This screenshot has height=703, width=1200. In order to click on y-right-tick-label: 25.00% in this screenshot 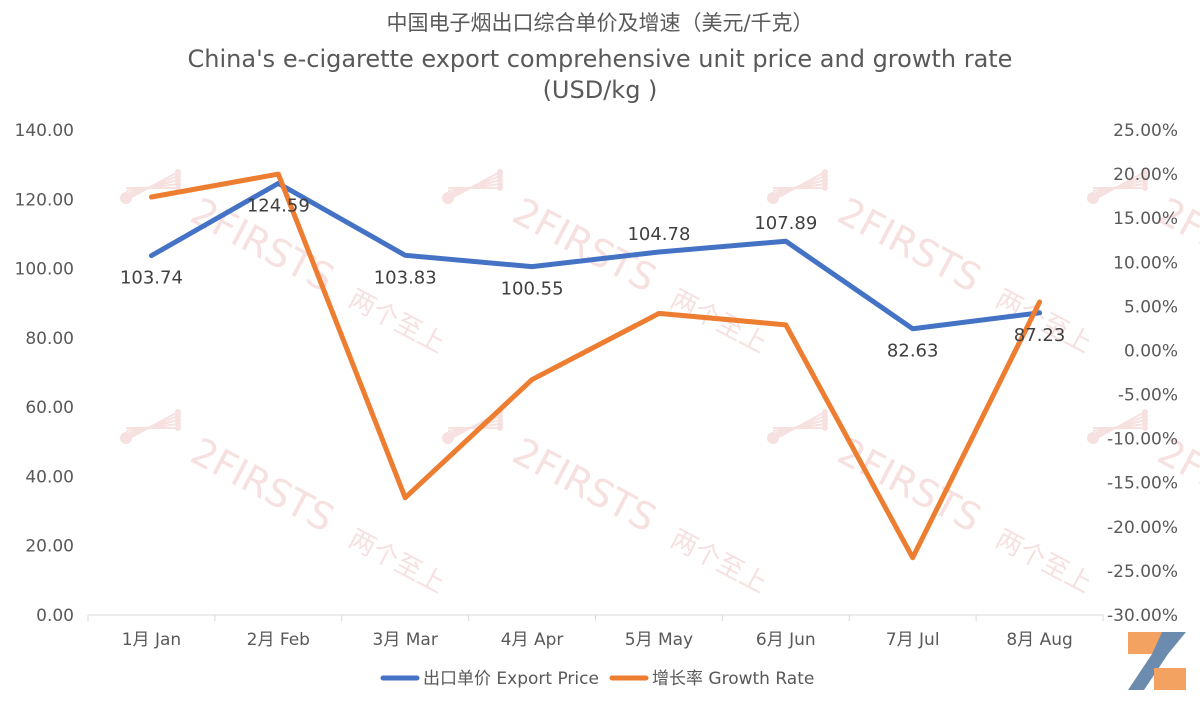, I will do `click(1145, 131)`.